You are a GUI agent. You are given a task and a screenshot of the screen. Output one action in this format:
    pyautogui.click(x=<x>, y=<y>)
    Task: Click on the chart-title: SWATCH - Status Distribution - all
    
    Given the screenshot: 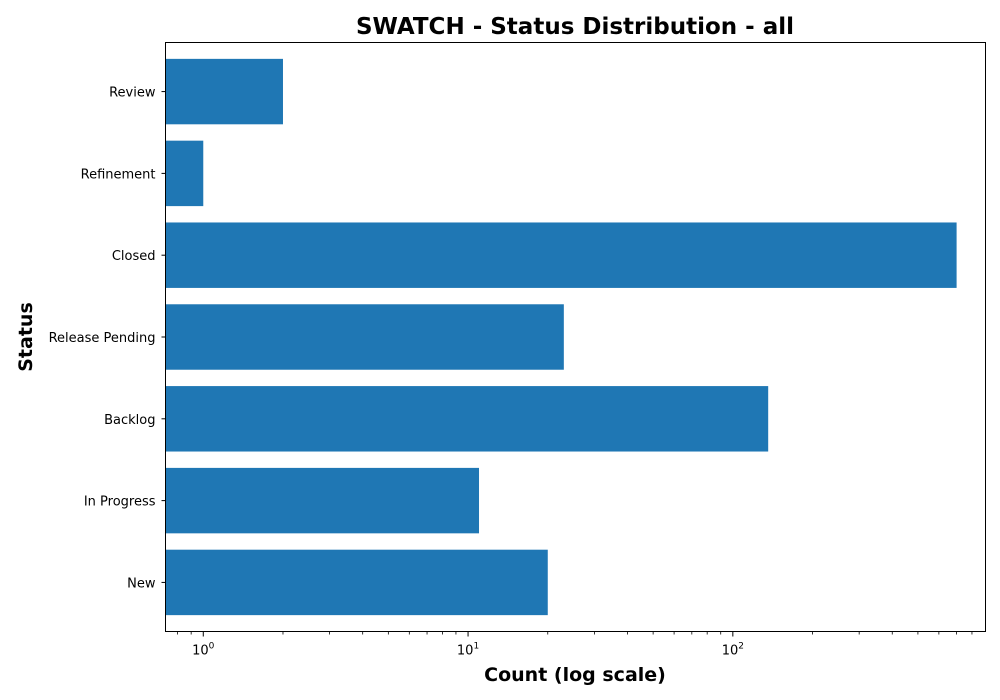 What is the action you would take?
    pyautogui.click(x=575, y=27)
    